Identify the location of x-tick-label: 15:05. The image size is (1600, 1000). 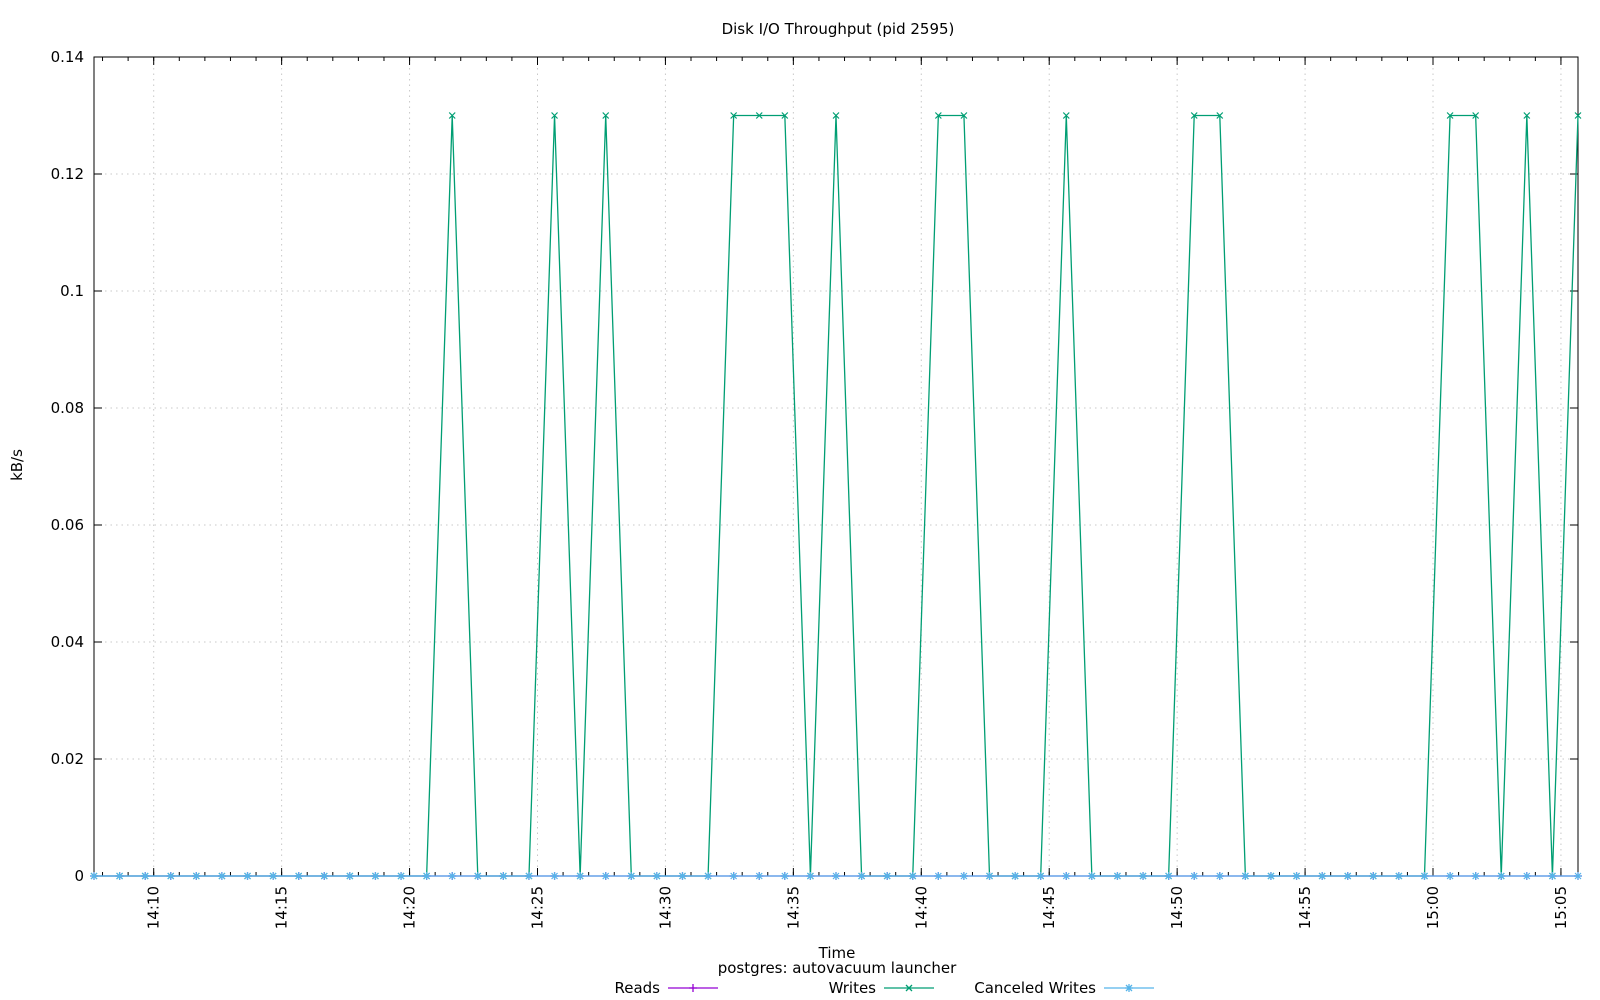
(1561, 907).